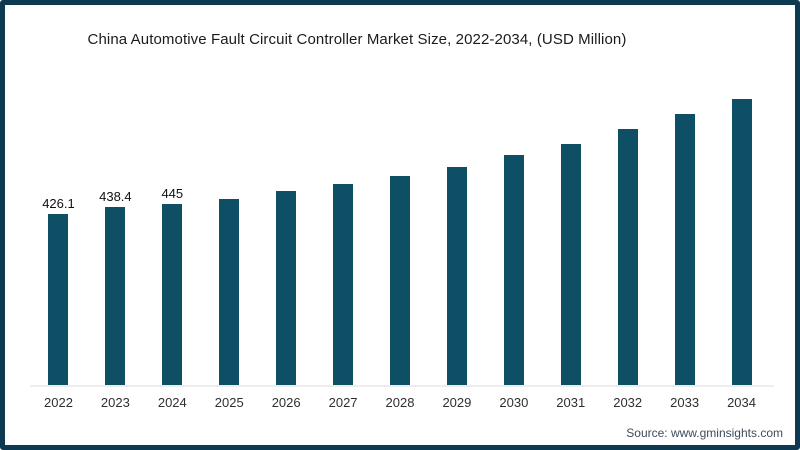  Describe the element at coordinates (115, 196) in the screenshot. I see `bar-value-label: 438.4` at that location.